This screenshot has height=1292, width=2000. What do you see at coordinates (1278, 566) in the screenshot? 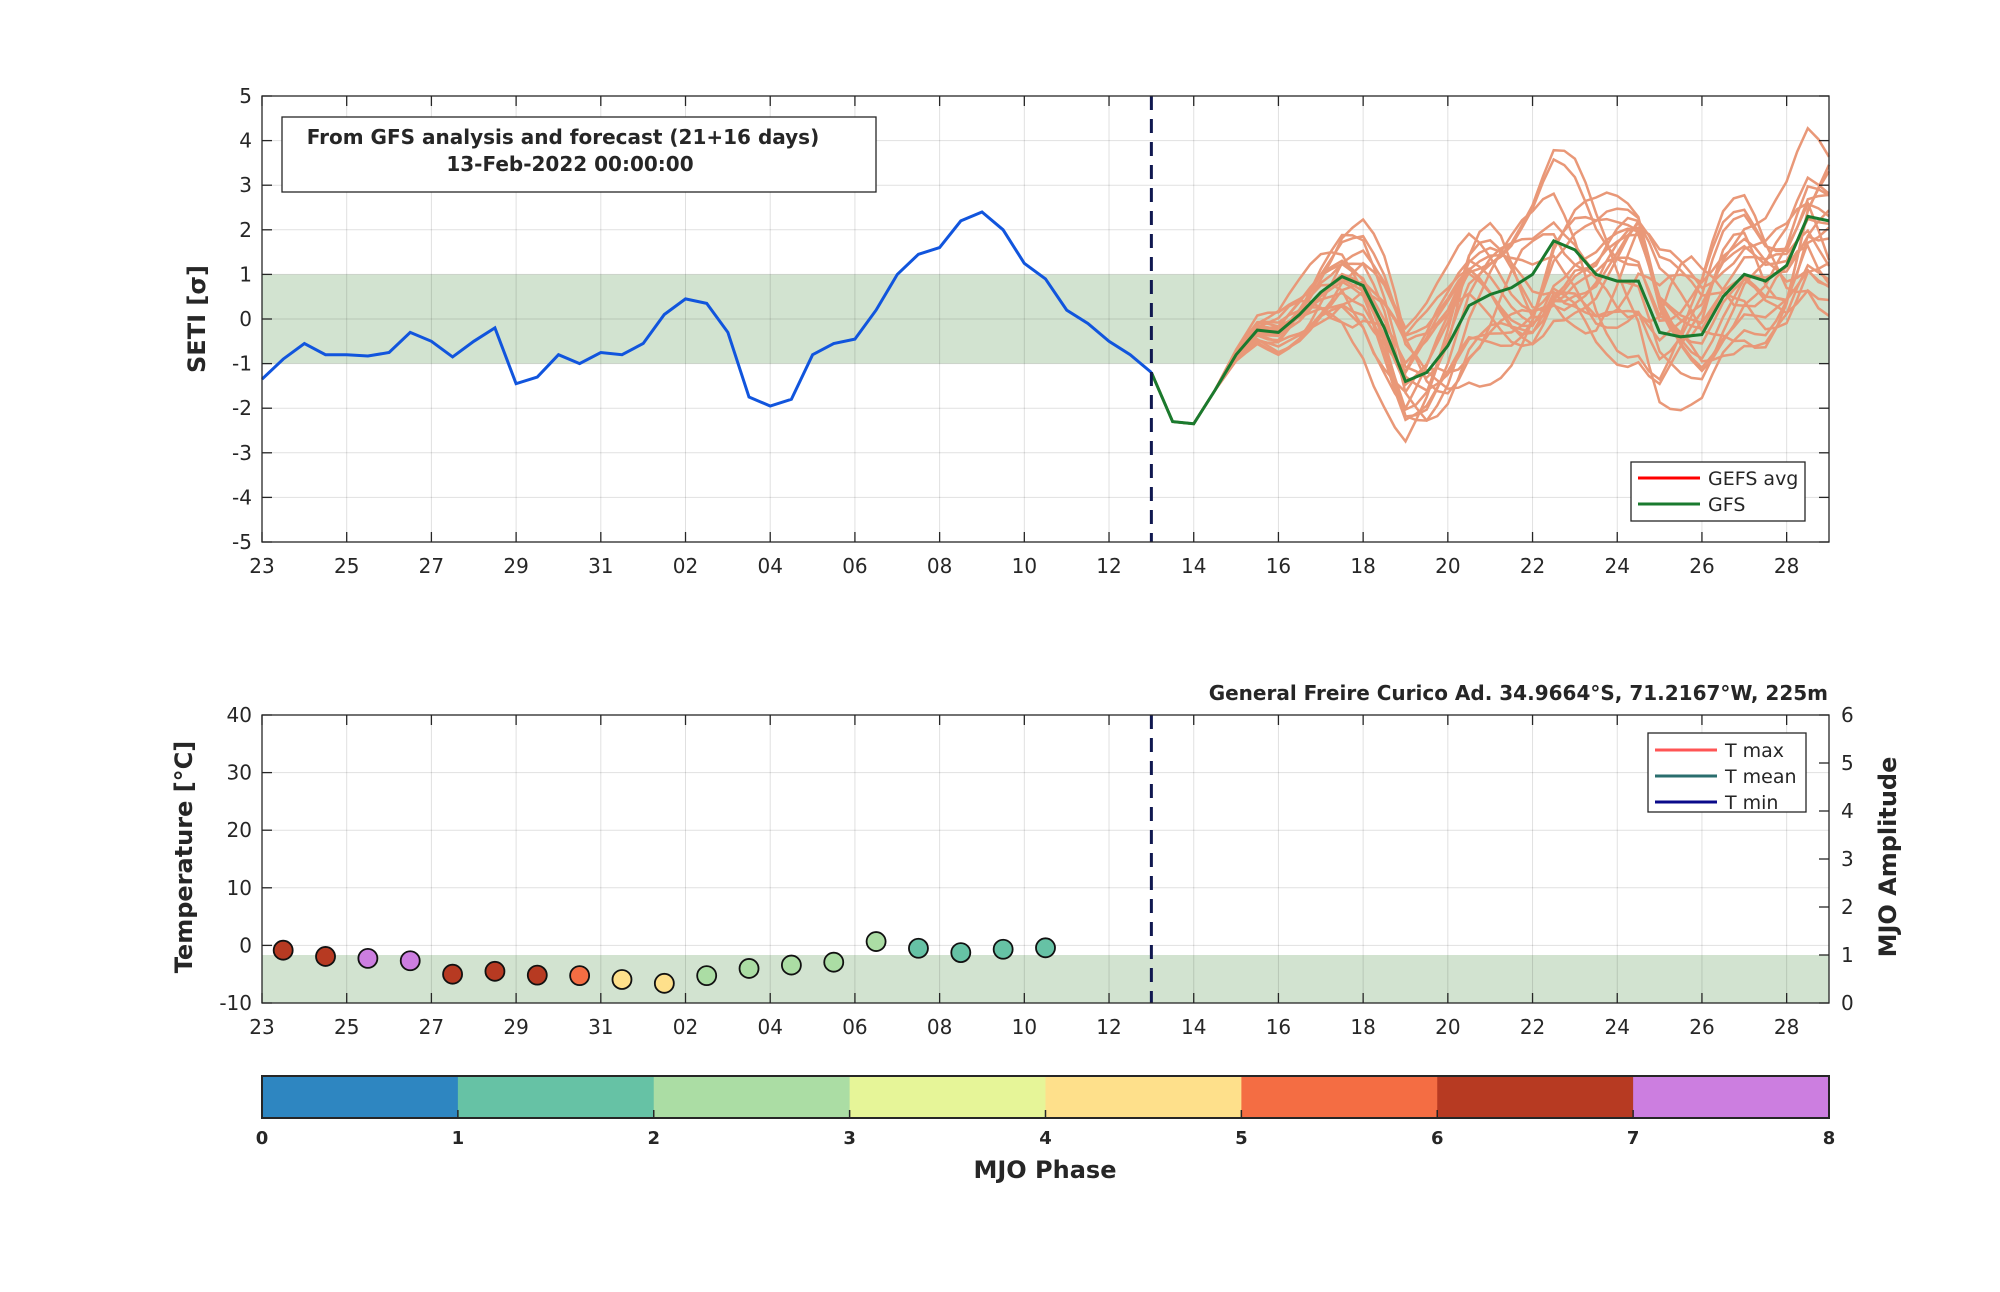
I see `x-tick-label: 16` at bounding box center [1278, 566].